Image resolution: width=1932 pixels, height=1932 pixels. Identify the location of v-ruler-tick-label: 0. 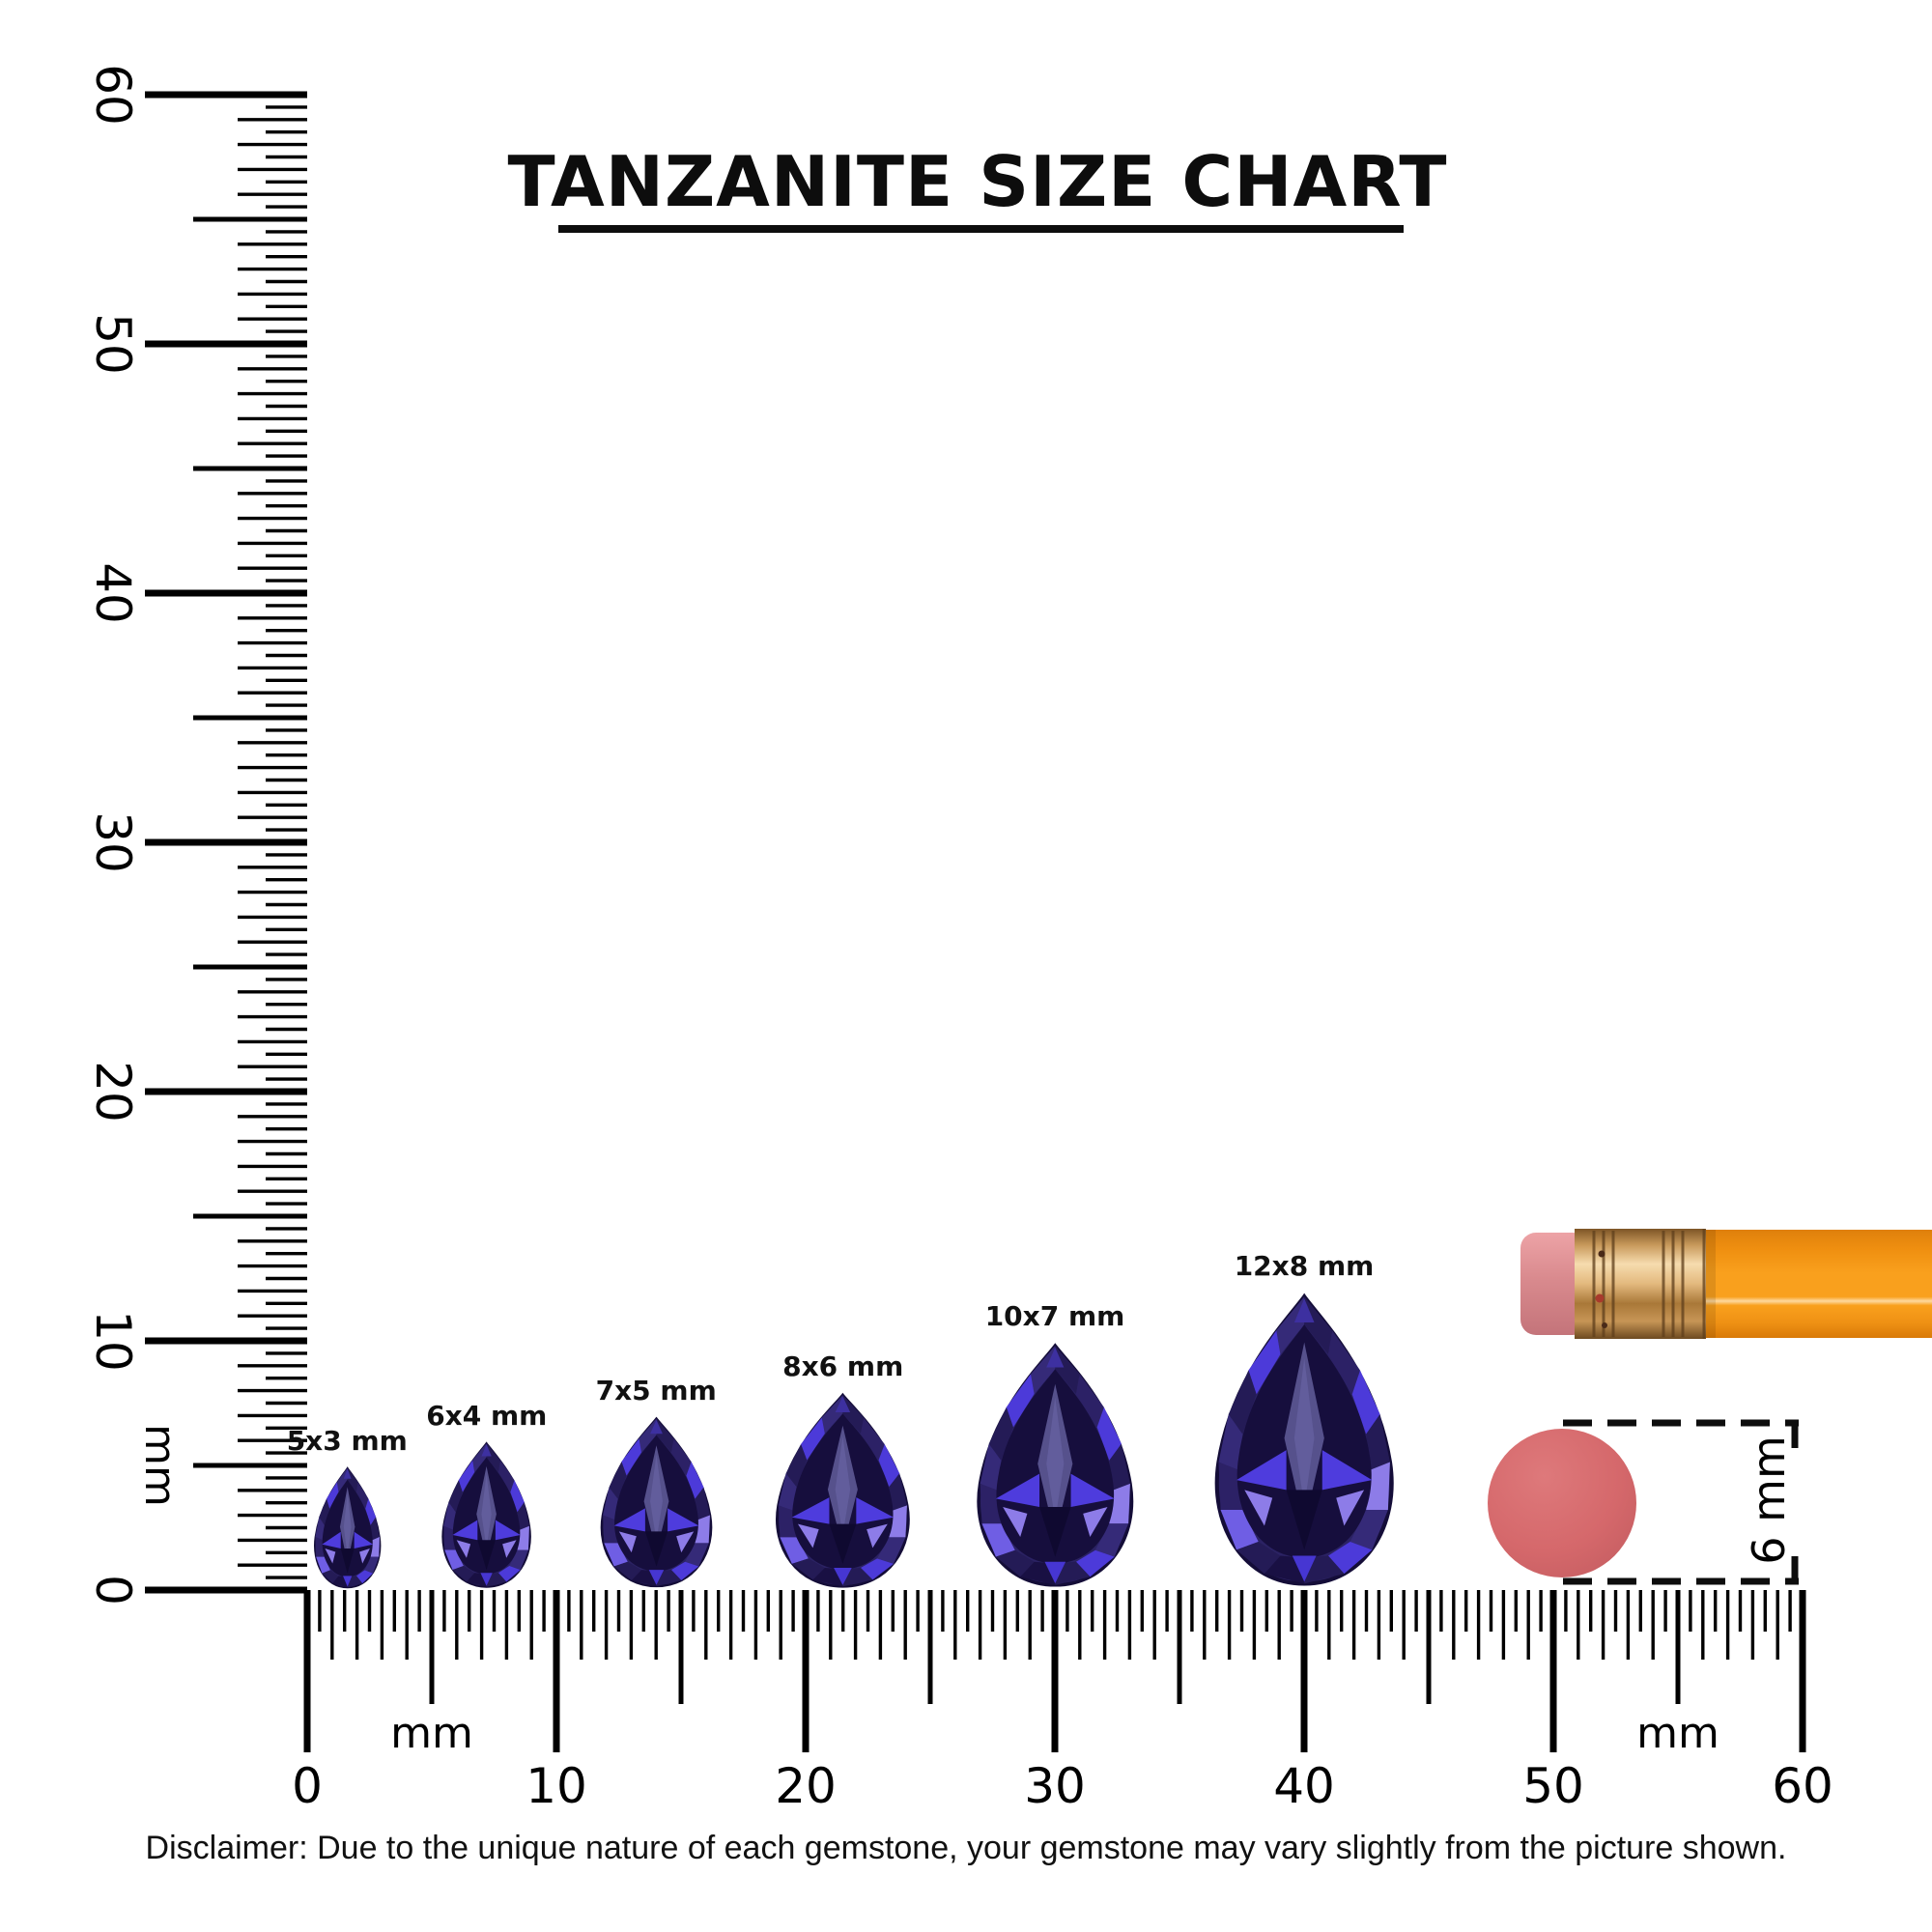
(113, 1590).